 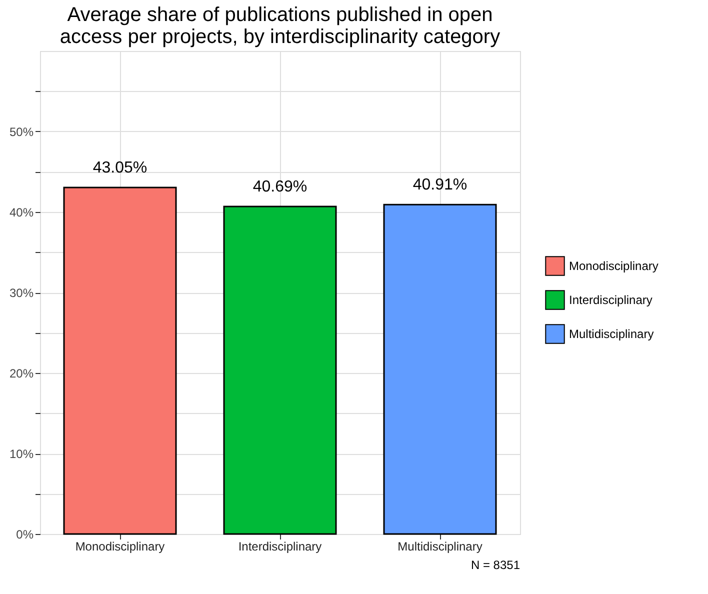 What do you see at coordinates (120, 167) in the screenshot?
I see `data-label: 43.05%` at bounding box center [120, 167].